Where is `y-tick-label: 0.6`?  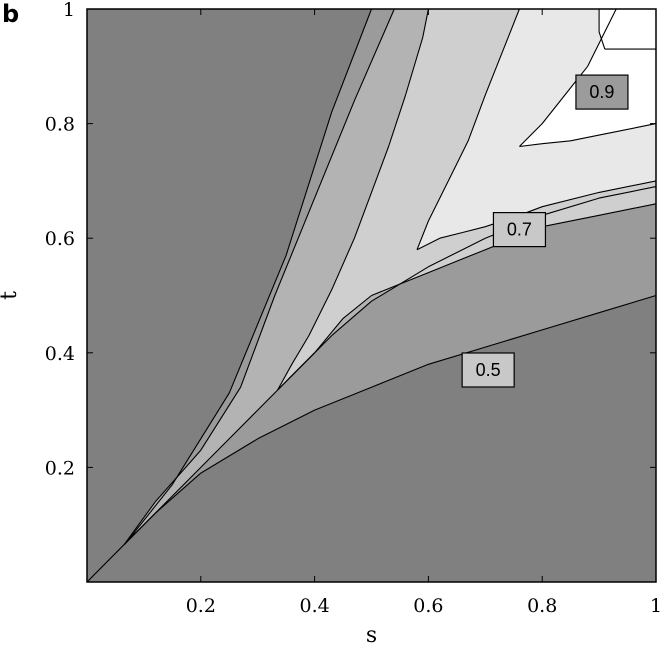
y-tick-label: 0.6 is located at coordinates (60, 239).